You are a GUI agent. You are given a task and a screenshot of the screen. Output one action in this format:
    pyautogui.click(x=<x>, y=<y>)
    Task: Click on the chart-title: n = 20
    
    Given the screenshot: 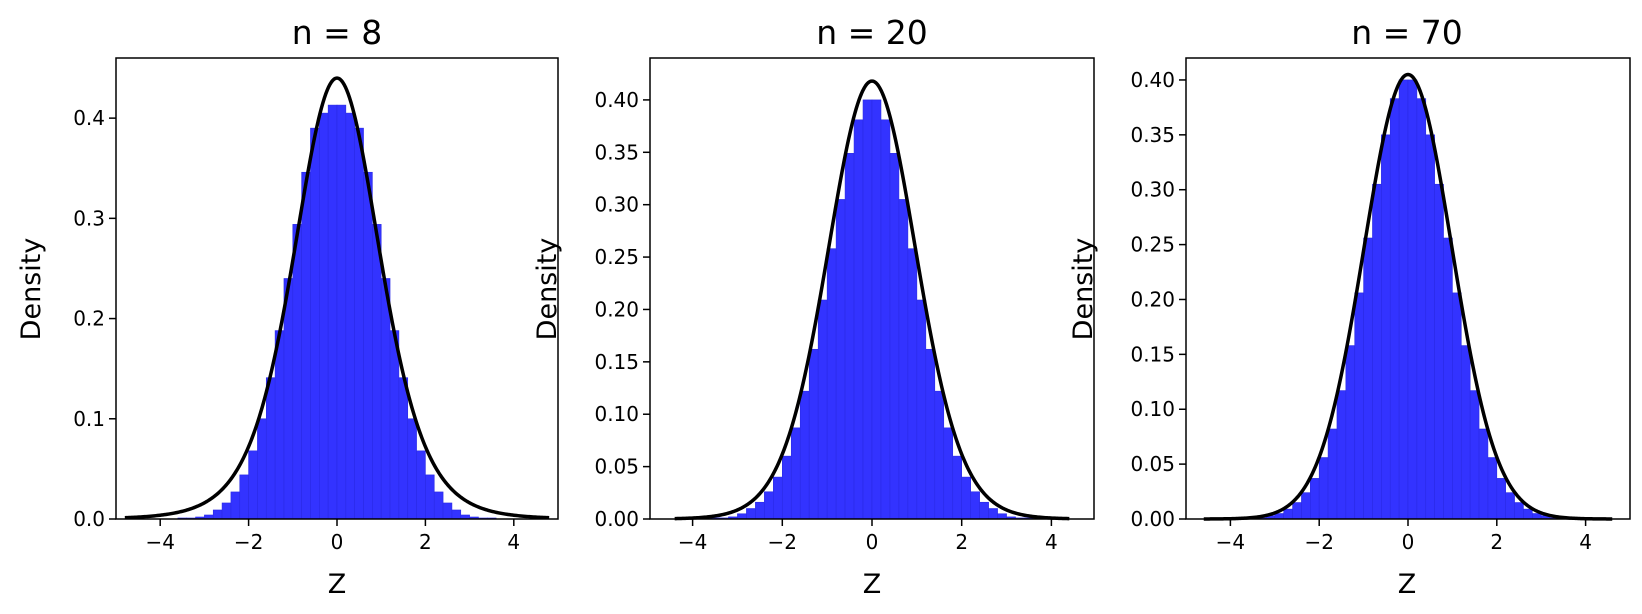 What is the action you would take?
    pyautogui.click(x=872, y=32)
    